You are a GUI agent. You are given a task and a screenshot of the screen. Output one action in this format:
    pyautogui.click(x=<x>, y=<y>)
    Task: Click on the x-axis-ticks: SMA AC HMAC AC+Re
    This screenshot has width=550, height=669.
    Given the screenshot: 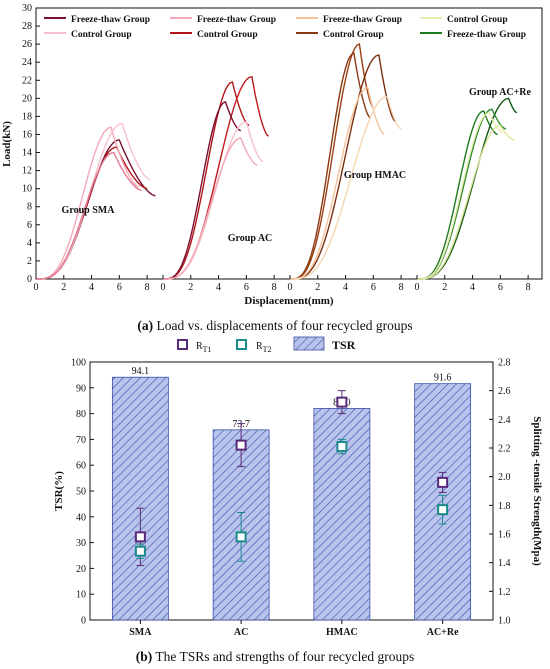 What is the action you would take?
    pyautogui.click(x=294, y=629)
    